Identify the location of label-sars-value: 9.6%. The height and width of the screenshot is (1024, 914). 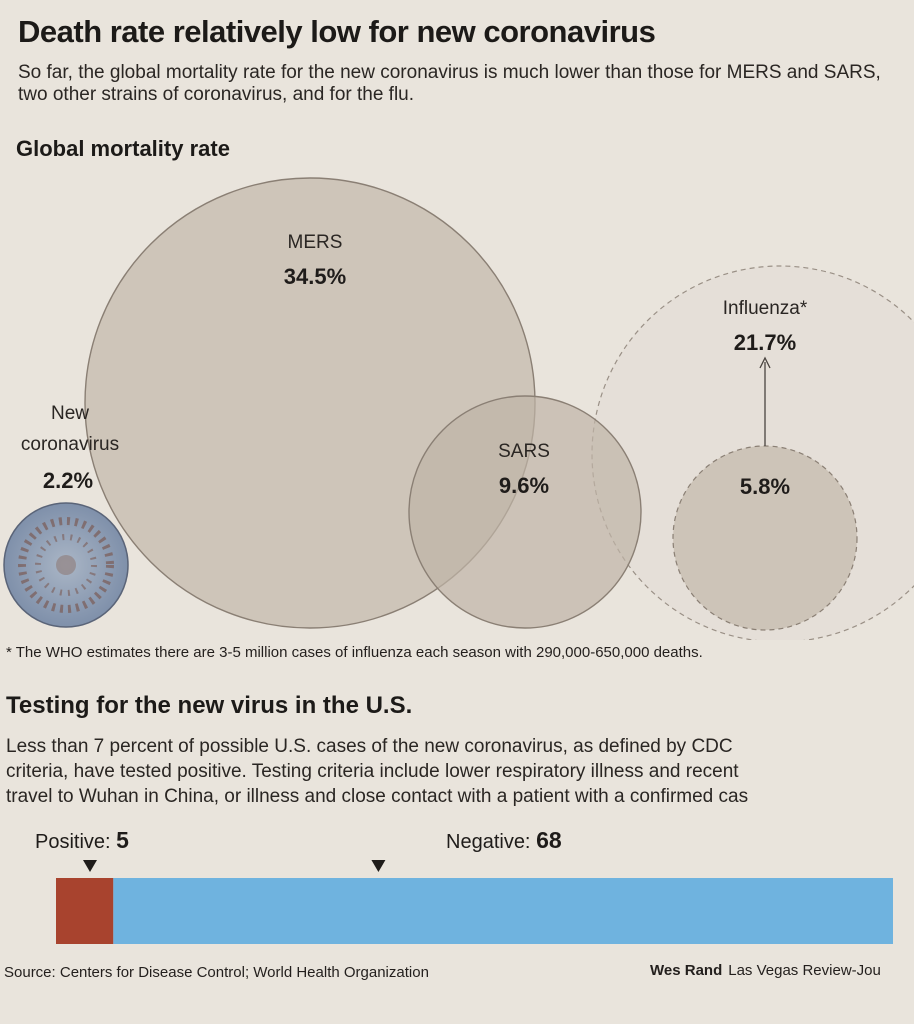
(524, 485).